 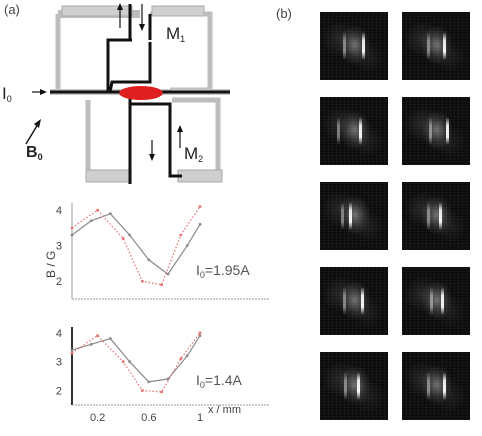 I want to click on current-arrow-m2-down, so click(x=152, y=157).